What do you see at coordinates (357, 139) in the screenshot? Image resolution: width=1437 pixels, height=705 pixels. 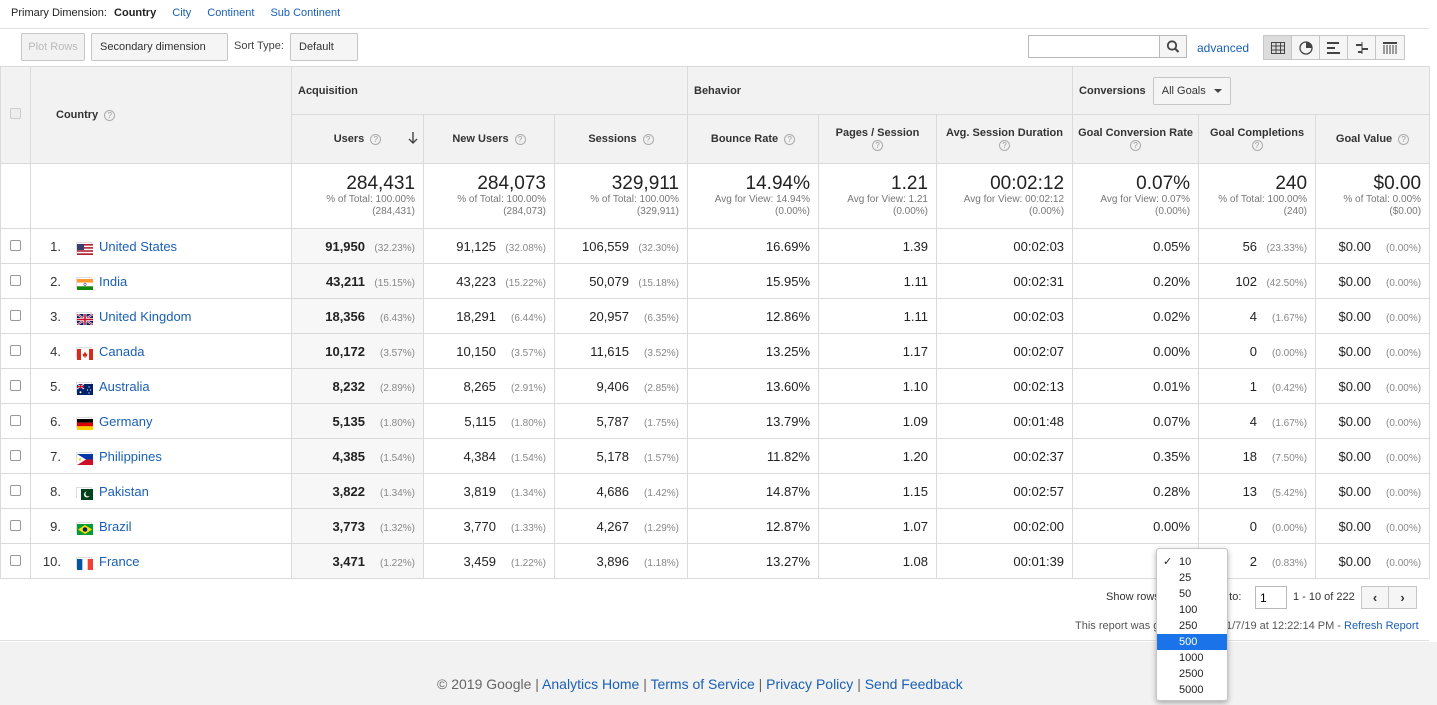 I see `column-header-users: Users?` at bounding box center [357, 139].